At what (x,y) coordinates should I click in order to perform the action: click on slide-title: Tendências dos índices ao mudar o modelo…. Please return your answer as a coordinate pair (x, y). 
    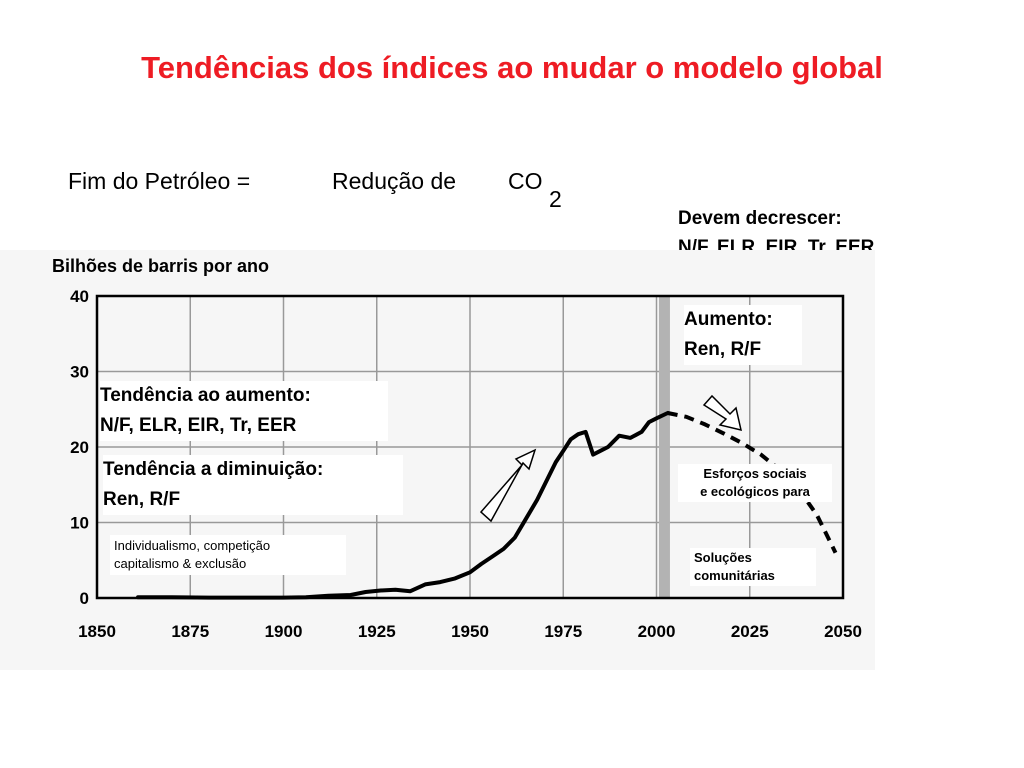
    Looking at the image, I should click on (512, 67).